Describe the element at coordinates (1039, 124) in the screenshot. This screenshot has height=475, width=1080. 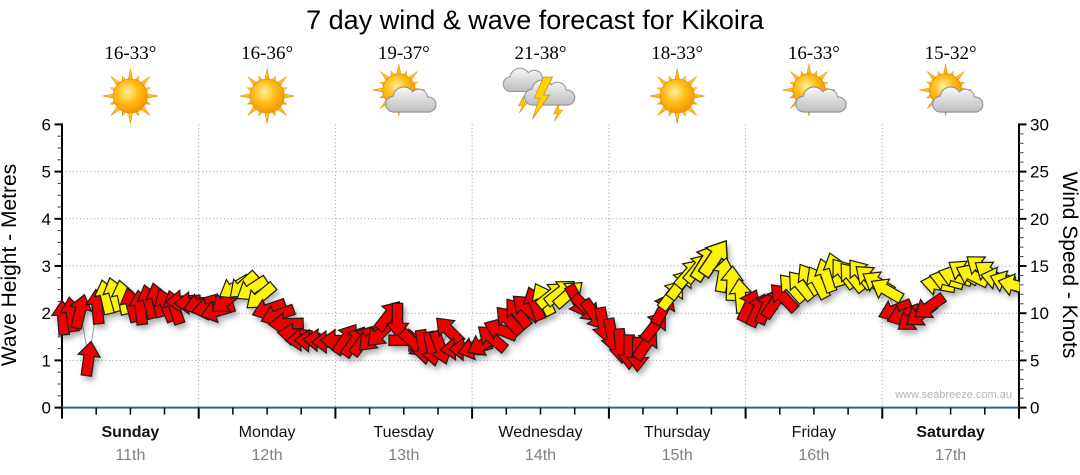
I see `svg-text: 30` at that location.